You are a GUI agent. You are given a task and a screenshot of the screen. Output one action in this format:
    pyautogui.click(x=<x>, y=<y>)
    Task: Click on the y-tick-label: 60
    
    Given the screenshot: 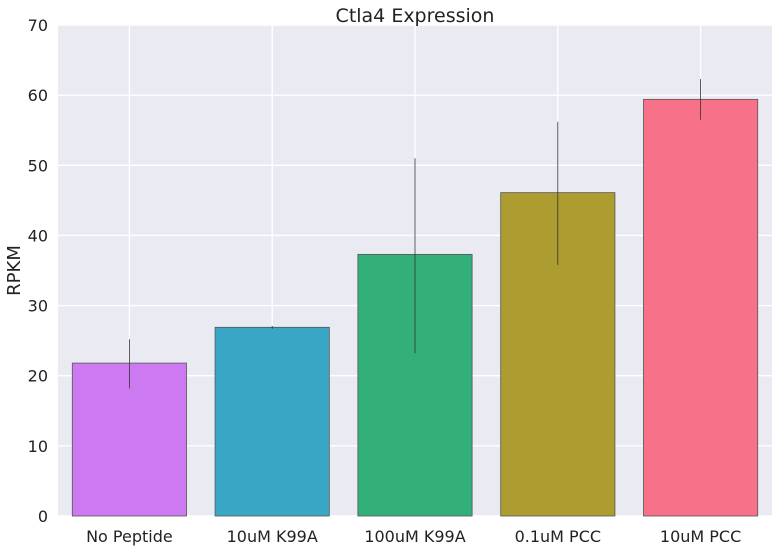 What is the action you would take?
    pyautogui.click(x=38, y=95)
    